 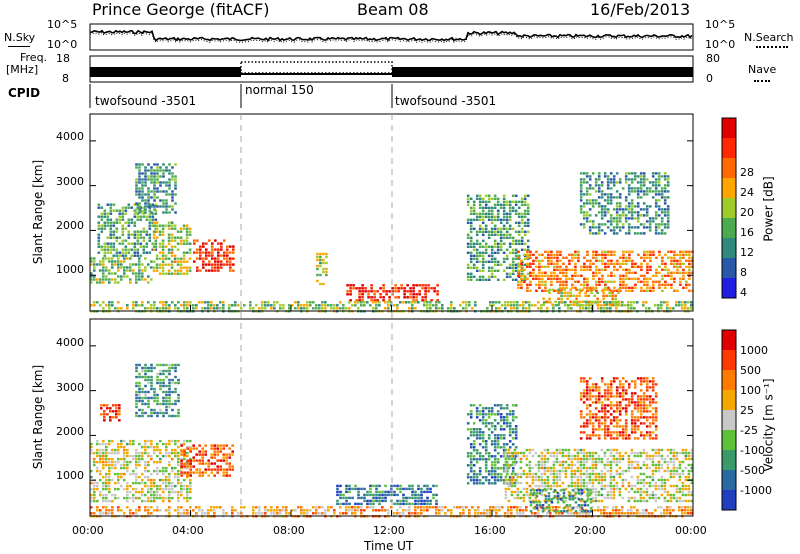 I want to click on noise-panel-frame, so click(x=391, y=37).